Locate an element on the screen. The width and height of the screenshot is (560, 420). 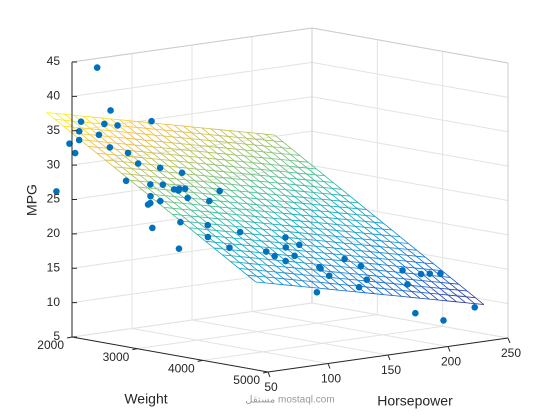
grid-line is located at coordinates (230, 346).